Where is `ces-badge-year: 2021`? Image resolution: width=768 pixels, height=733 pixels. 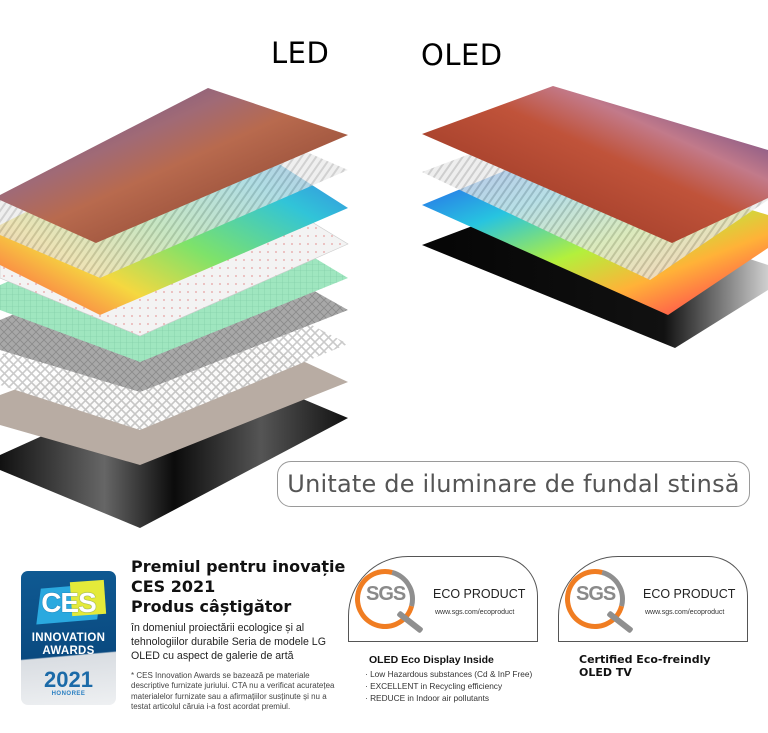
ces-badge-year: 2021 is located at coordinates (68, 679).